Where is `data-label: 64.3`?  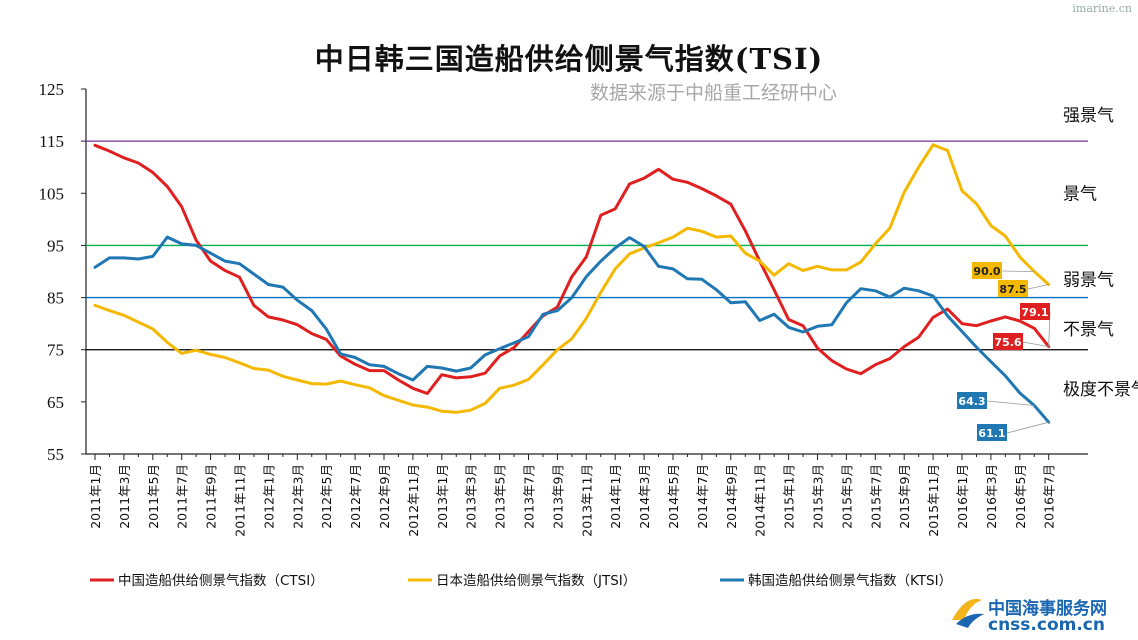
data-label: 64.3 is located at coordinates (971, 401).